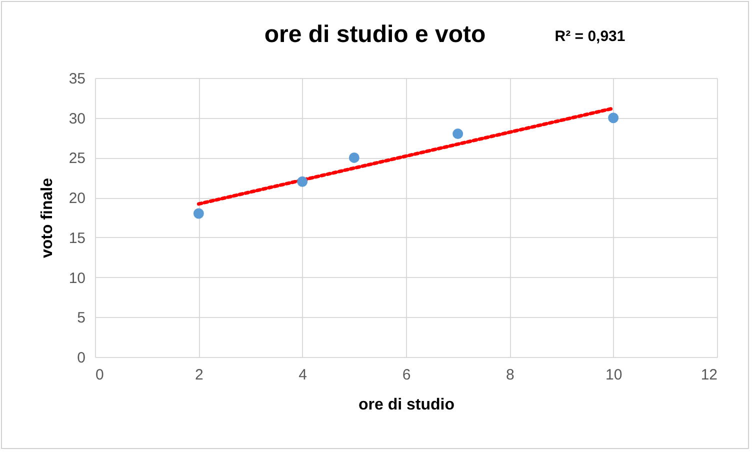 Image resolution: width=752 pixels, height=452 pixels. Describe the element at coordinates (510, 375) in the screenshot. I see `x-tick-label: 8` at that location.